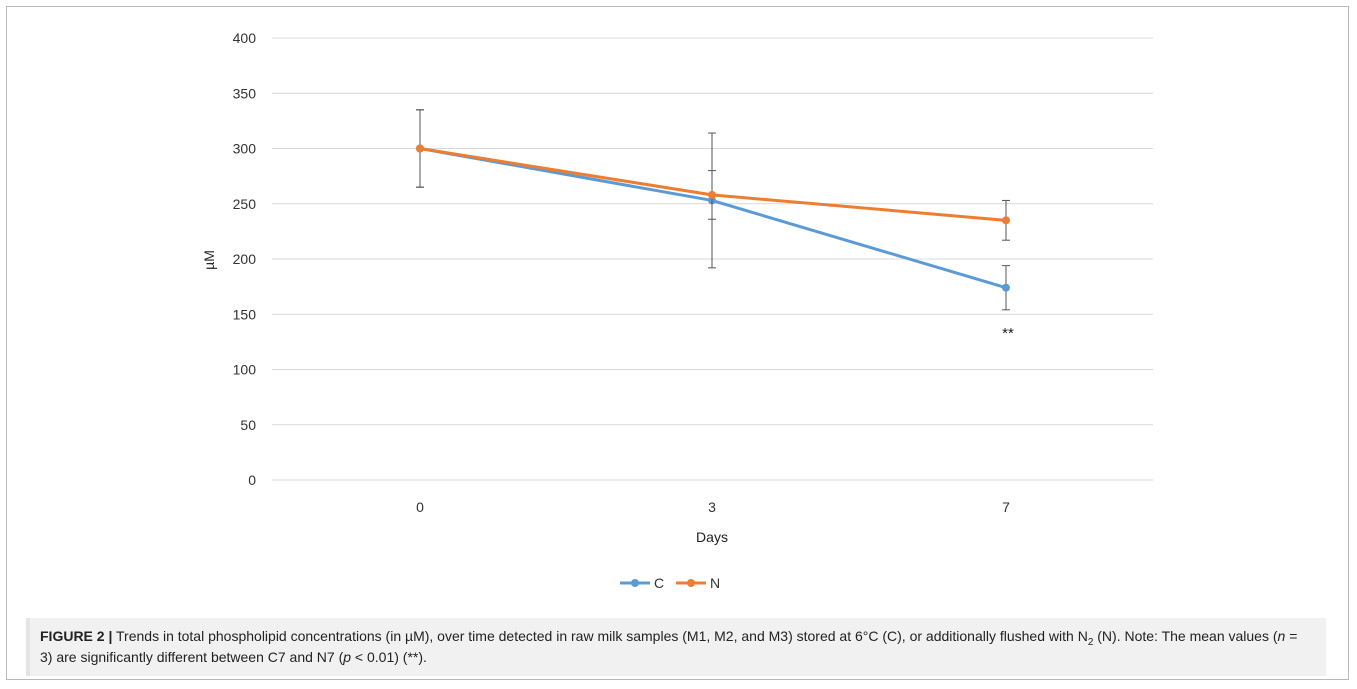  I want to click on figure-label: FIGURE 2 |, so click(76, 636).